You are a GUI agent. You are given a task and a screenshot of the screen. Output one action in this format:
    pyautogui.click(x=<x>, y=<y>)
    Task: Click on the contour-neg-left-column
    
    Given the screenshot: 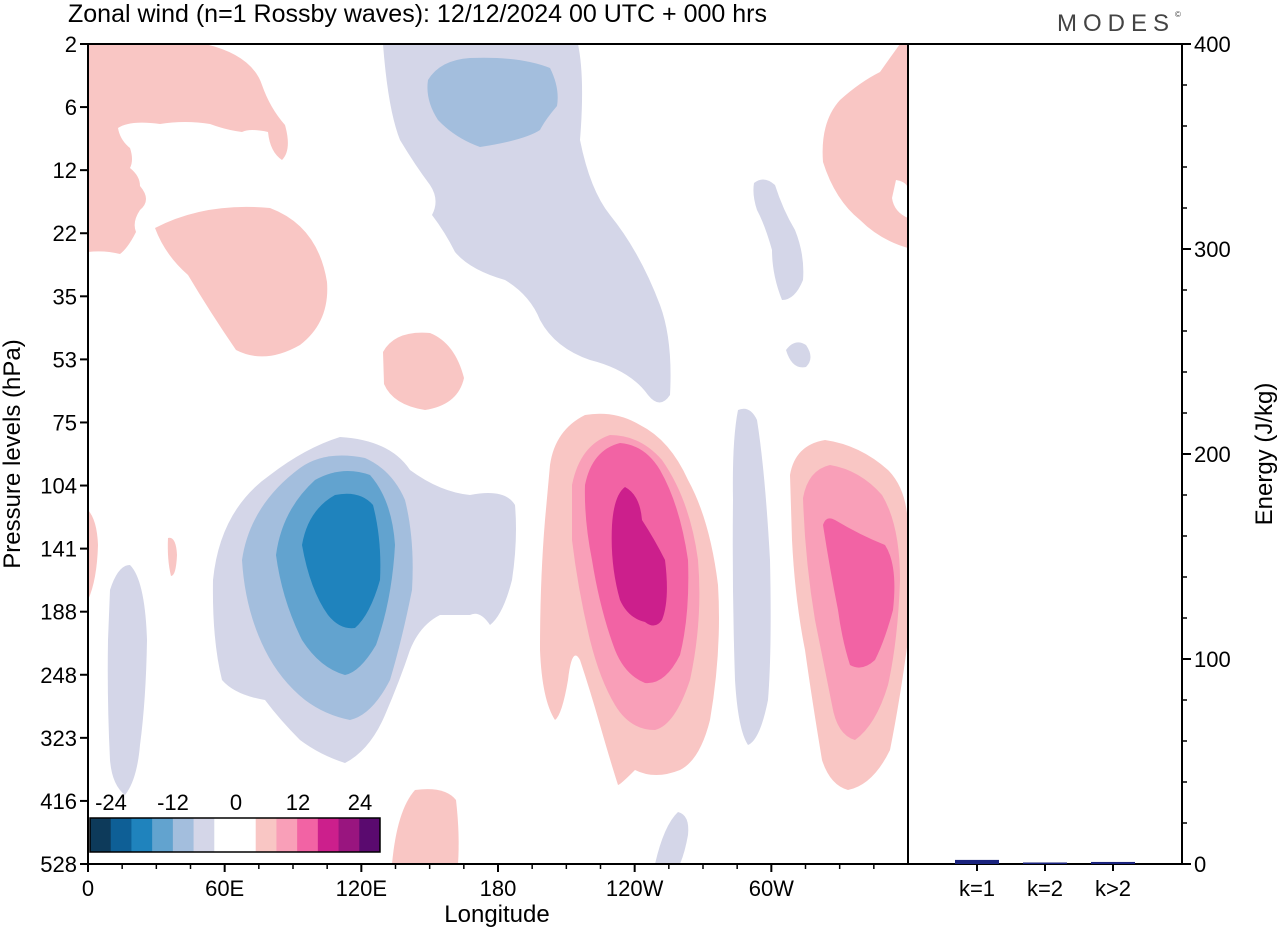 What is the action you would take?
    pyautogui.click(x=127, y=680)
    